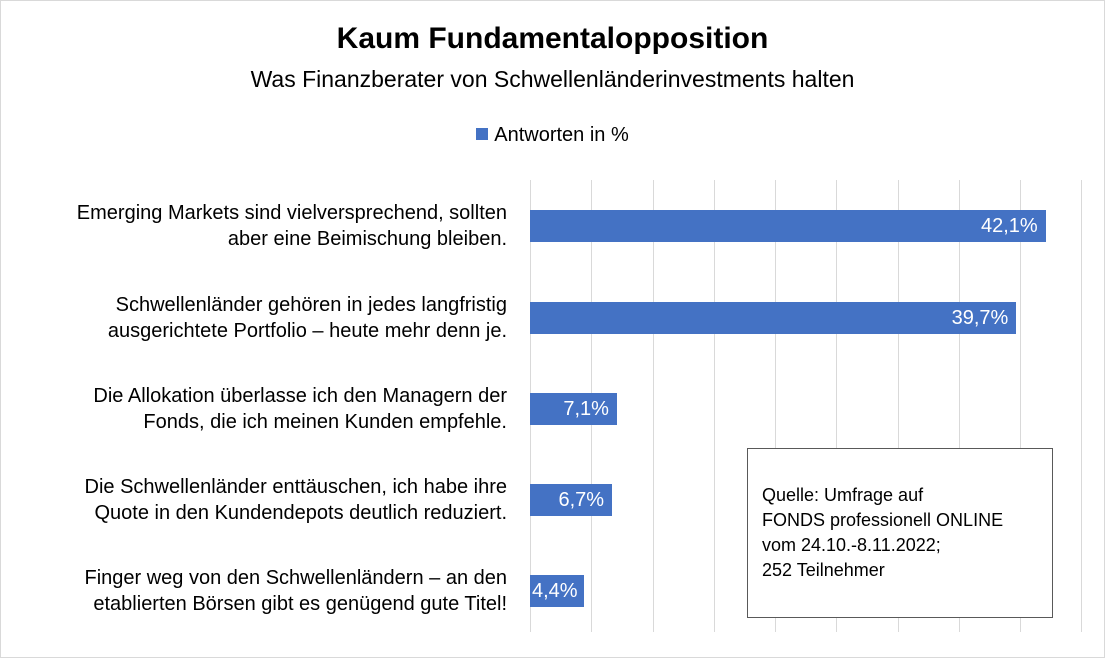 Image resolution: width=1105 pixels, height=658 pixels. I want to click on data-label: 39,7%, so click(980, 318).